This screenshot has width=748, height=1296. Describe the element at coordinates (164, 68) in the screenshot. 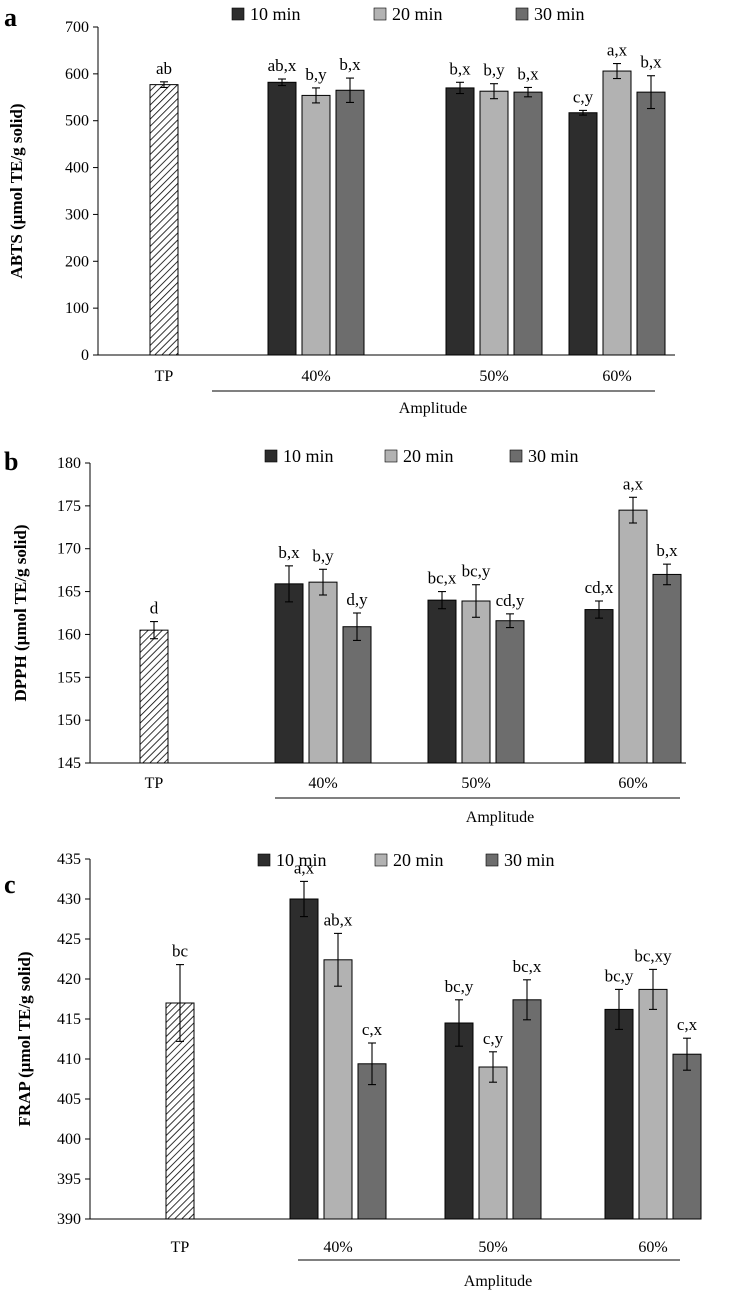

I see `sig-label: ab` at that location.